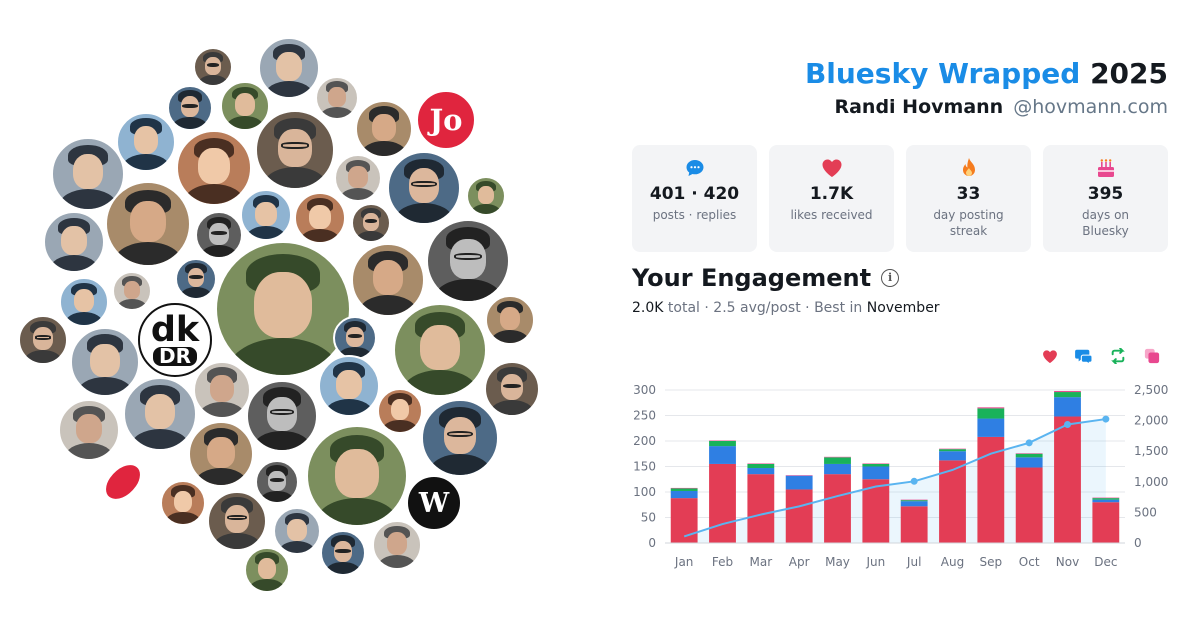  I want to click on page-title: Bluesky Wrapped 2025, so click(986, 74).